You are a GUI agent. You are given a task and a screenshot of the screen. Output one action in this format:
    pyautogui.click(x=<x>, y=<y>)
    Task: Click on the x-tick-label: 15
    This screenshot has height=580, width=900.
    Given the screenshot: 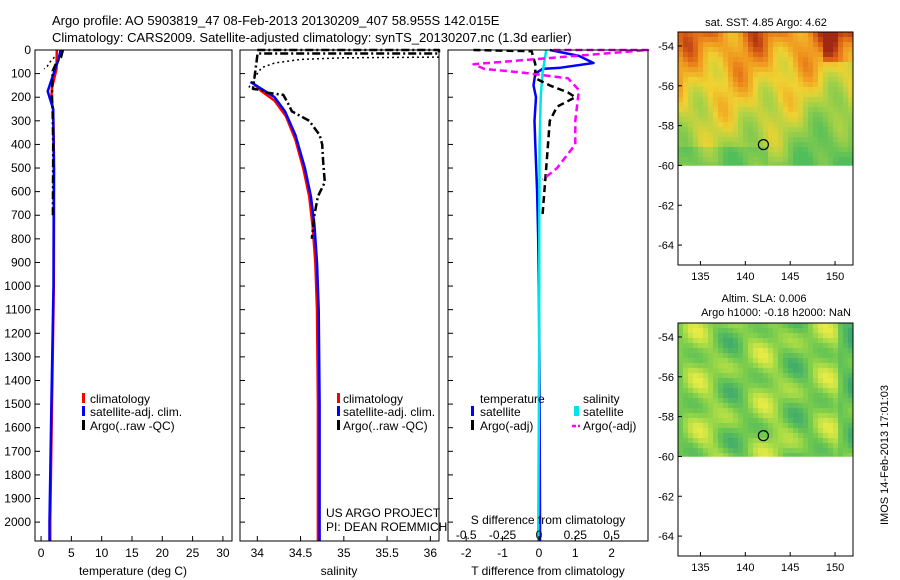 What is the action you would take?
    pyautogui.click(x=132, y=553)
    